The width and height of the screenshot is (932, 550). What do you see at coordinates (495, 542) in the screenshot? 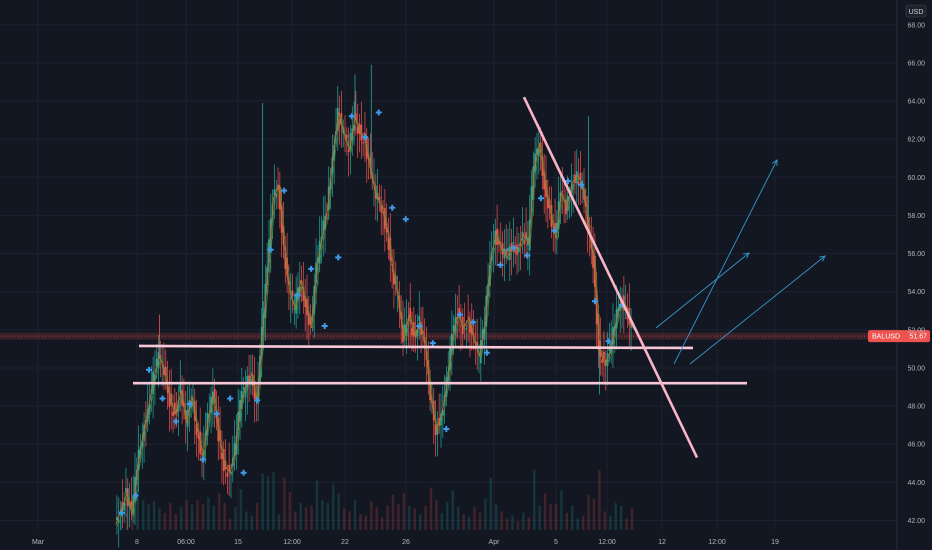
I see `x-tick-label: Apr` at bounding box center [495, 542].